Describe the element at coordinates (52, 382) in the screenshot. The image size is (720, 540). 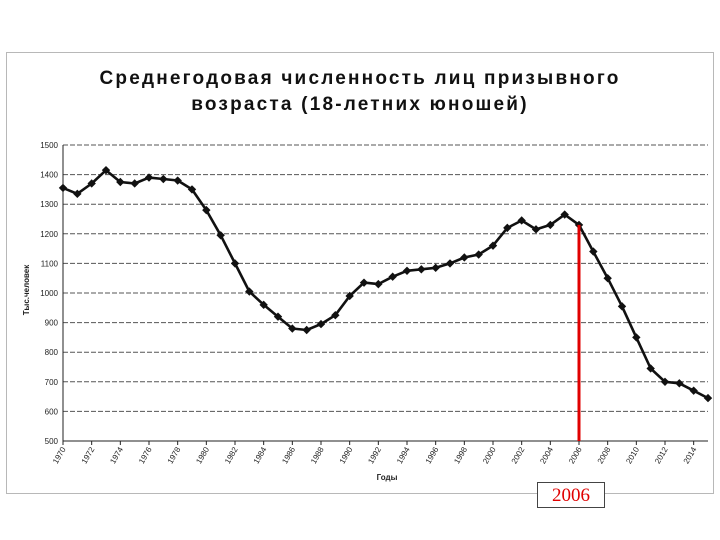
I see `y-tick-label: 700` at that location.